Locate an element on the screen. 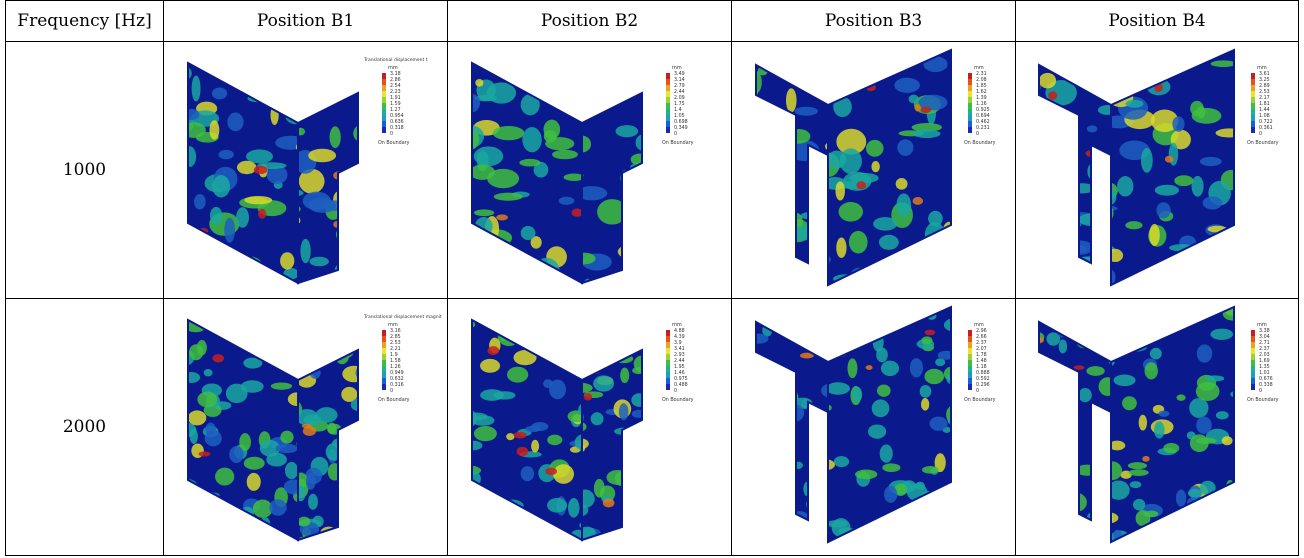 This screenshot has width=1304, height=558. legend-value: 2.89 is located at coordinates (1264, 86).